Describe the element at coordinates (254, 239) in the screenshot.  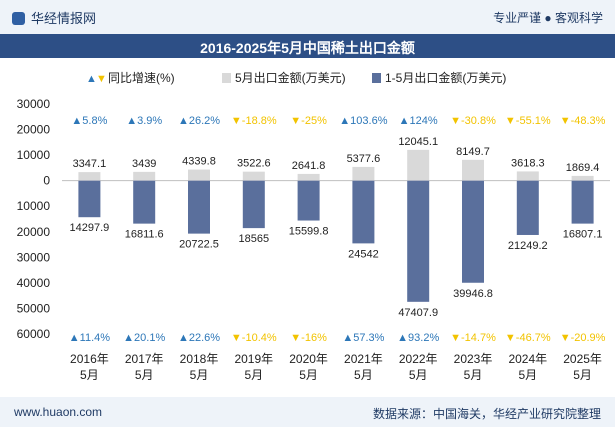
I see `cumulative-value-label: 18565` at that location.